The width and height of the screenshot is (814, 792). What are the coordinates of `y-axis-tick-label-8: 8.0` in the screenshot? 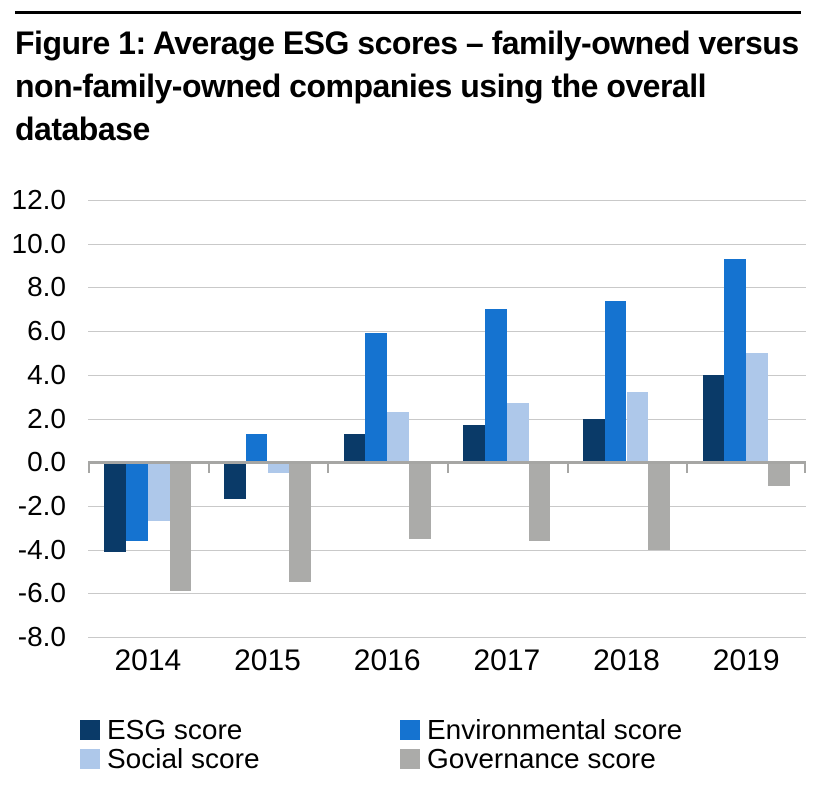 It's located at (46, 287).